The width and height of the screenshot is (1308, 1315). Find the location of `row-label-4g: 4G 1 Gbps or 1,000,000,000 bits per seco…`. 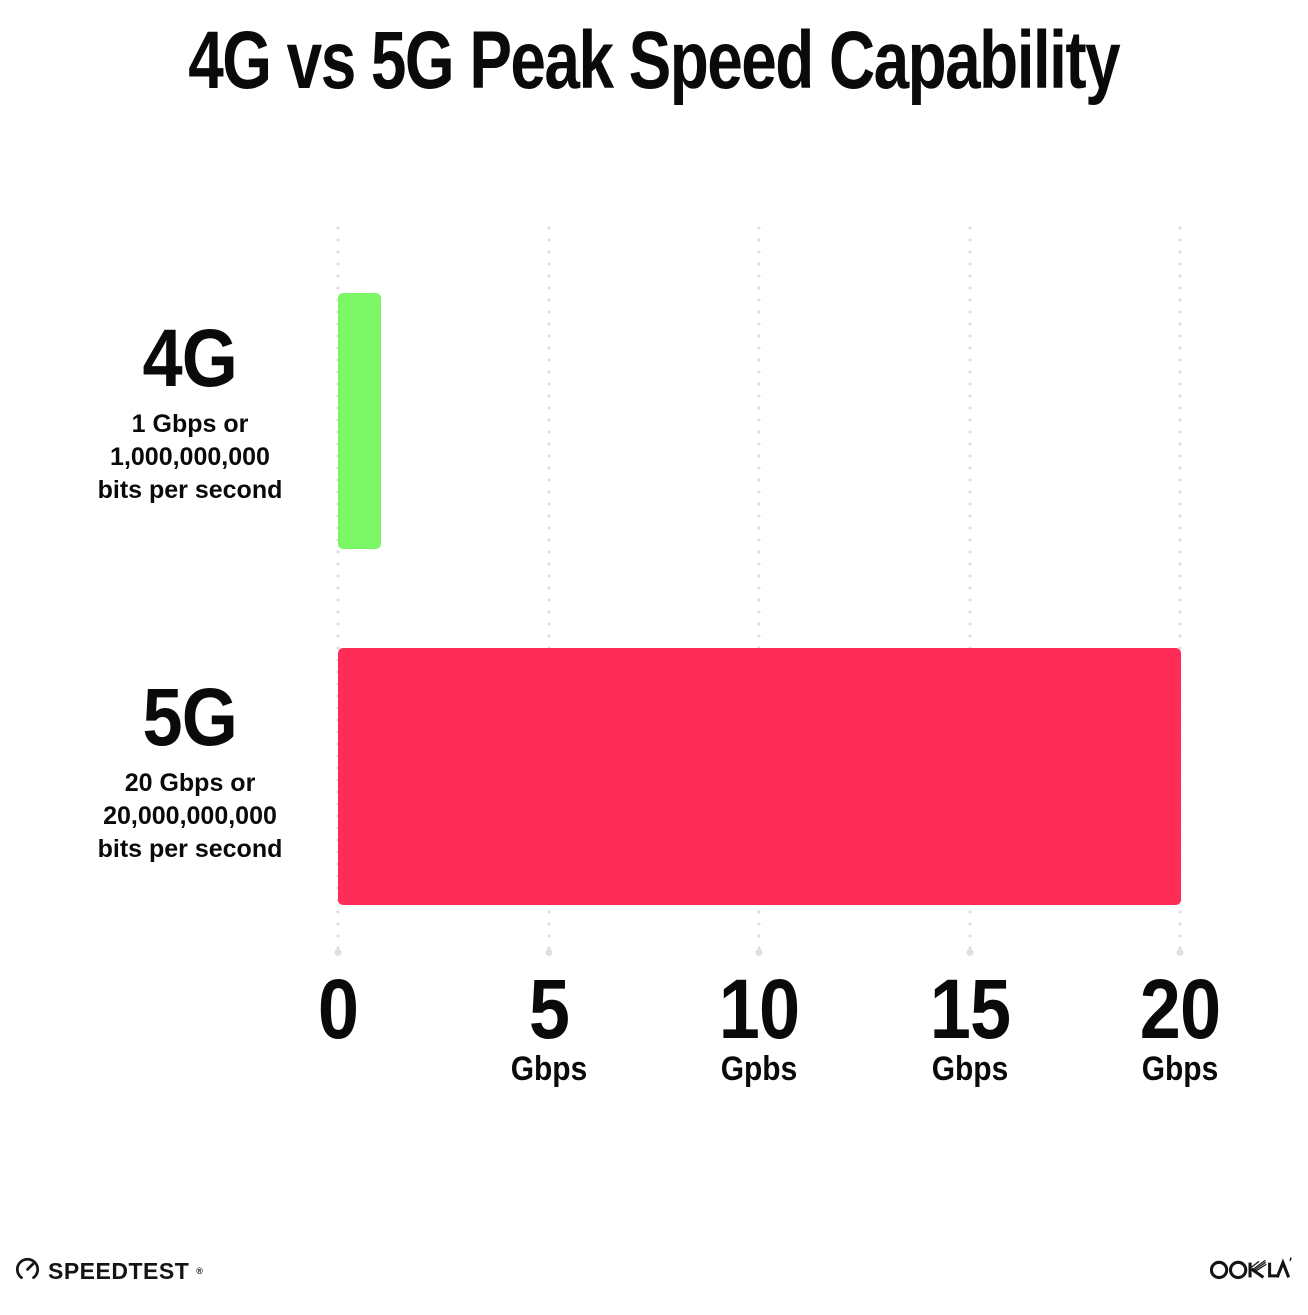

row-label-4g: 4G 1 Gbps or 1,000,000,000 bits per seco… is located at coordinates (190, 412).